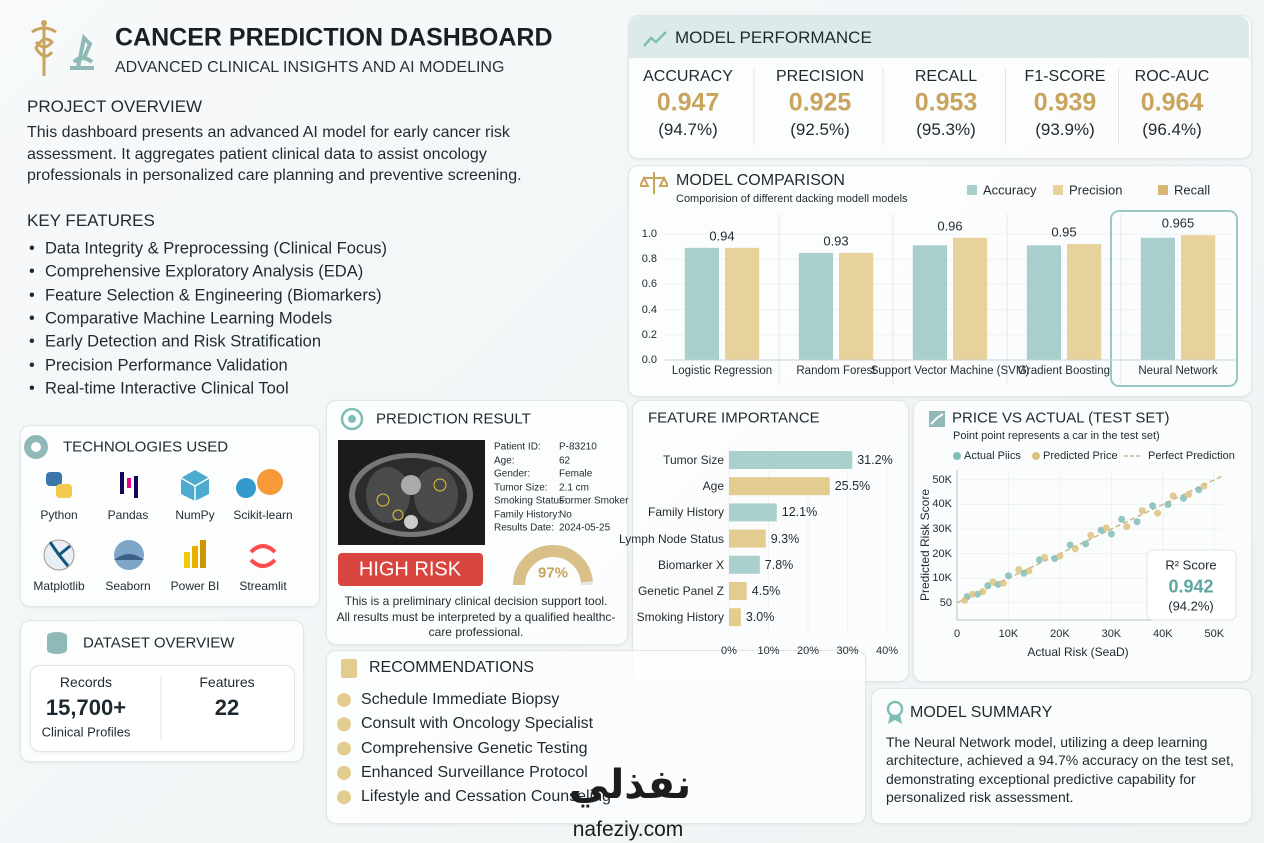 This screenshot has width=1264, height=843. I want to click on tech-label: Power BI, so click(195, 586).